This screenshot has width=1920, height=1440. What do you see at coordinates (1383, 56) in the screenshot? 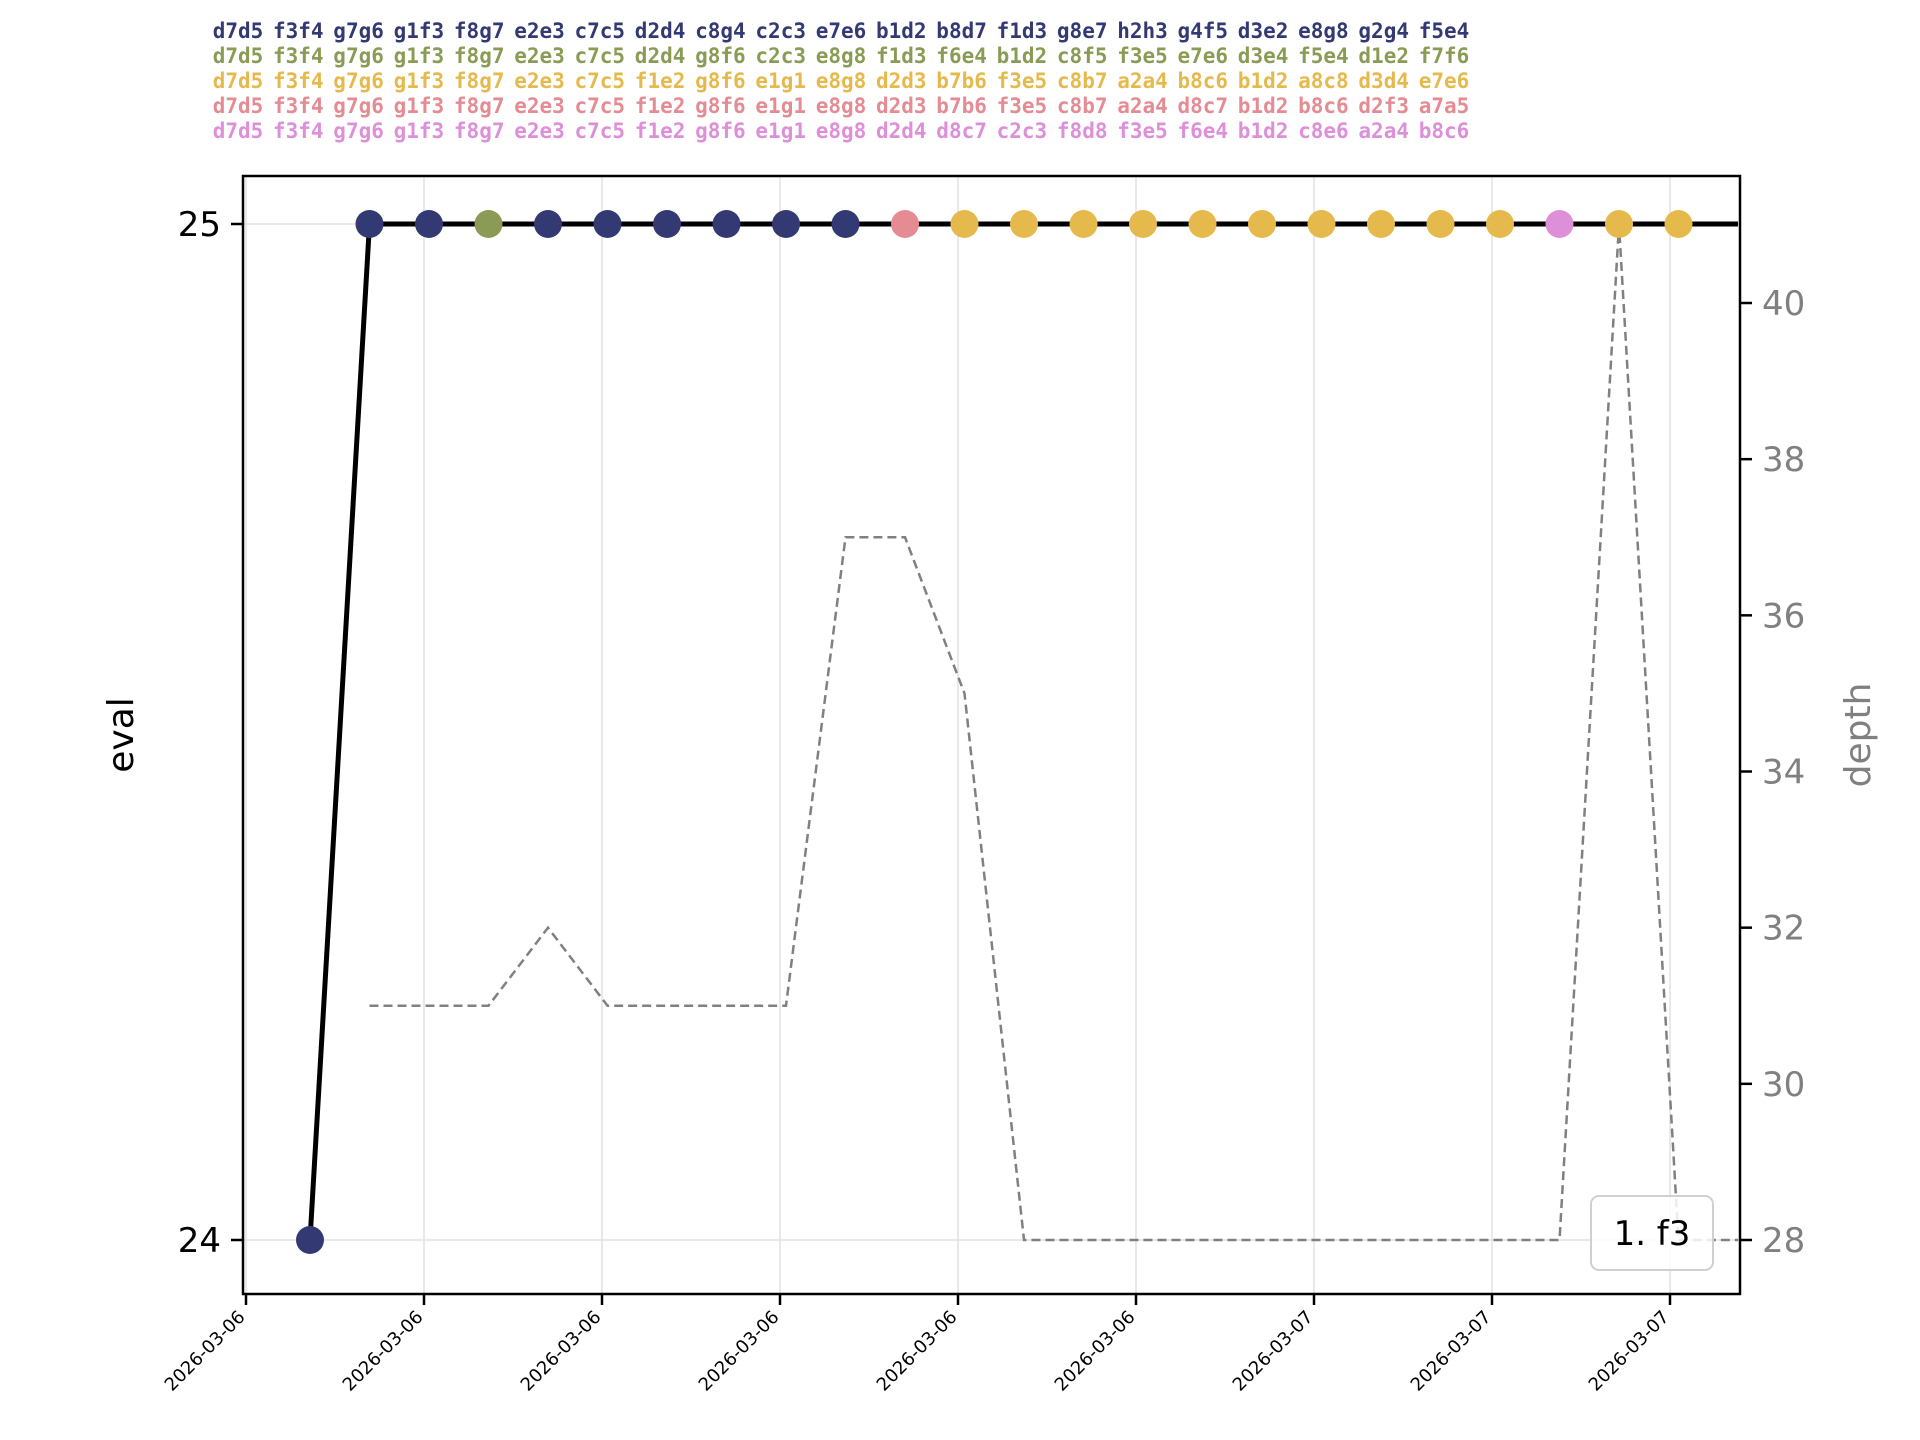
I see `pv-move: d1e2` at bounding box center [1383, 56].